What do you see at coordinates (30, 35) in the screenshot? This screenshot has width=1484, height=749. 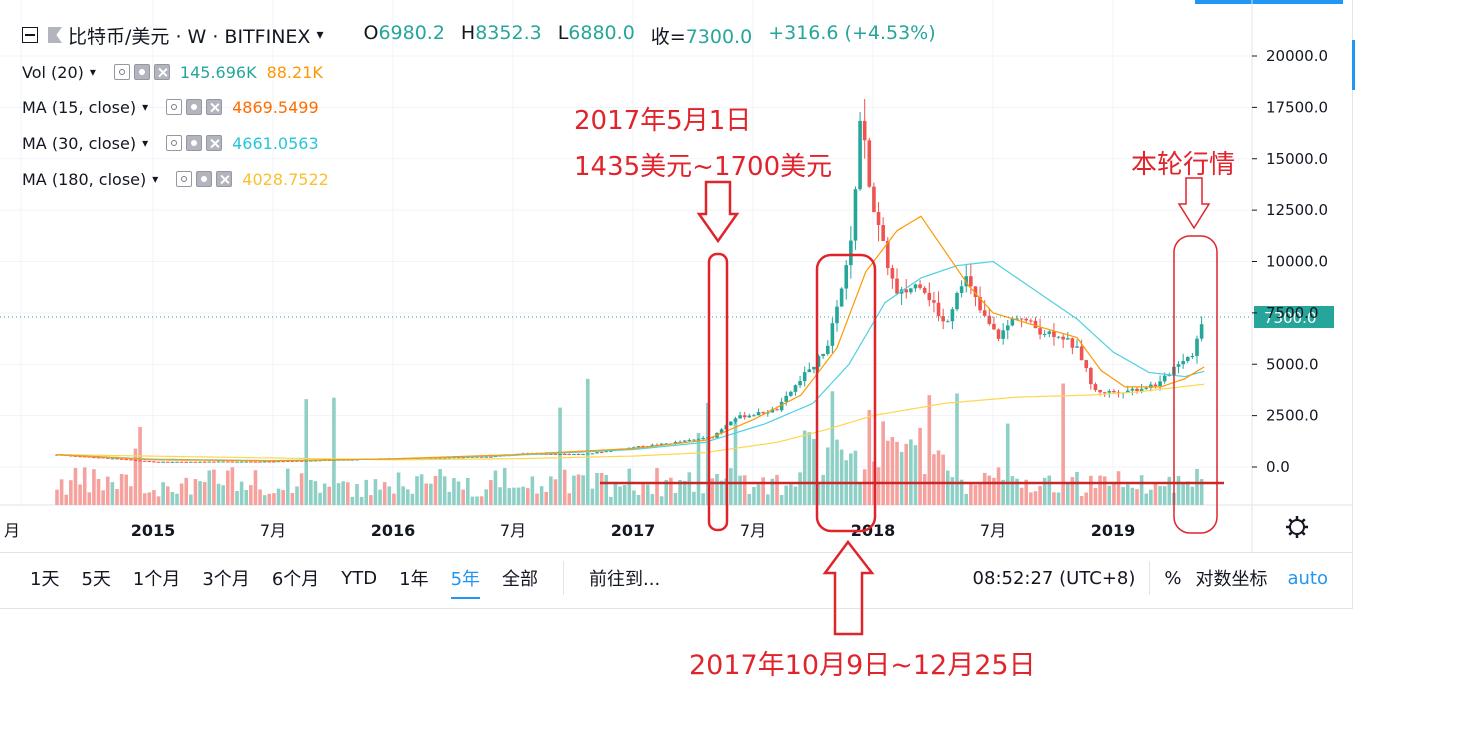 I see `collapse-icon` at bounding box center [30, 35].